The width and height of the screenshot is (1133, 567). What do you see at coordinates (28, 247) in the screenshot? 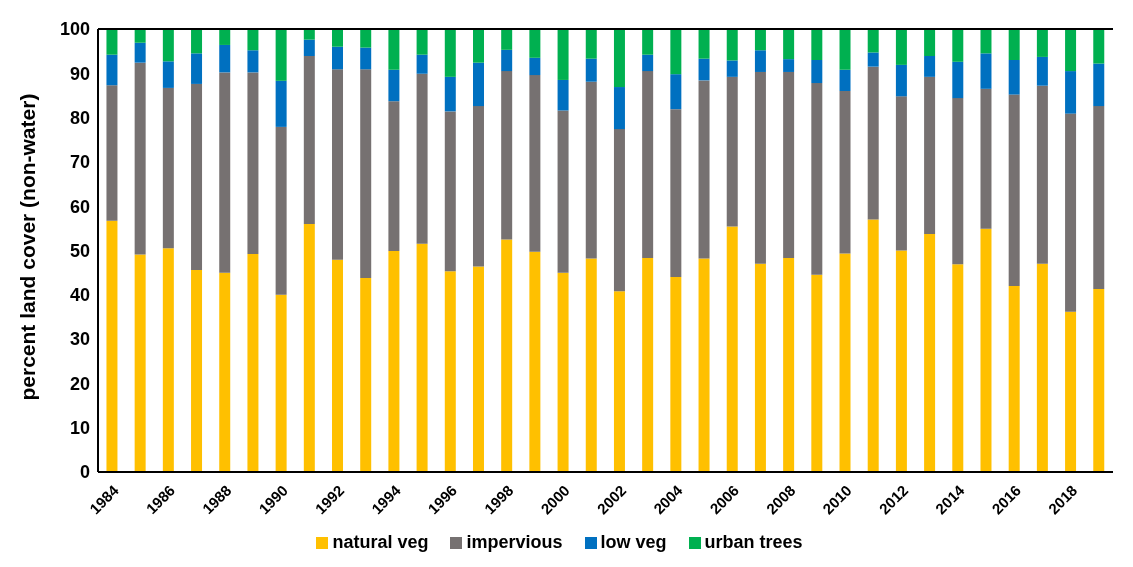
I see `y-axis-title: percent land cover (non-water)` at bounding box center [28, 247].